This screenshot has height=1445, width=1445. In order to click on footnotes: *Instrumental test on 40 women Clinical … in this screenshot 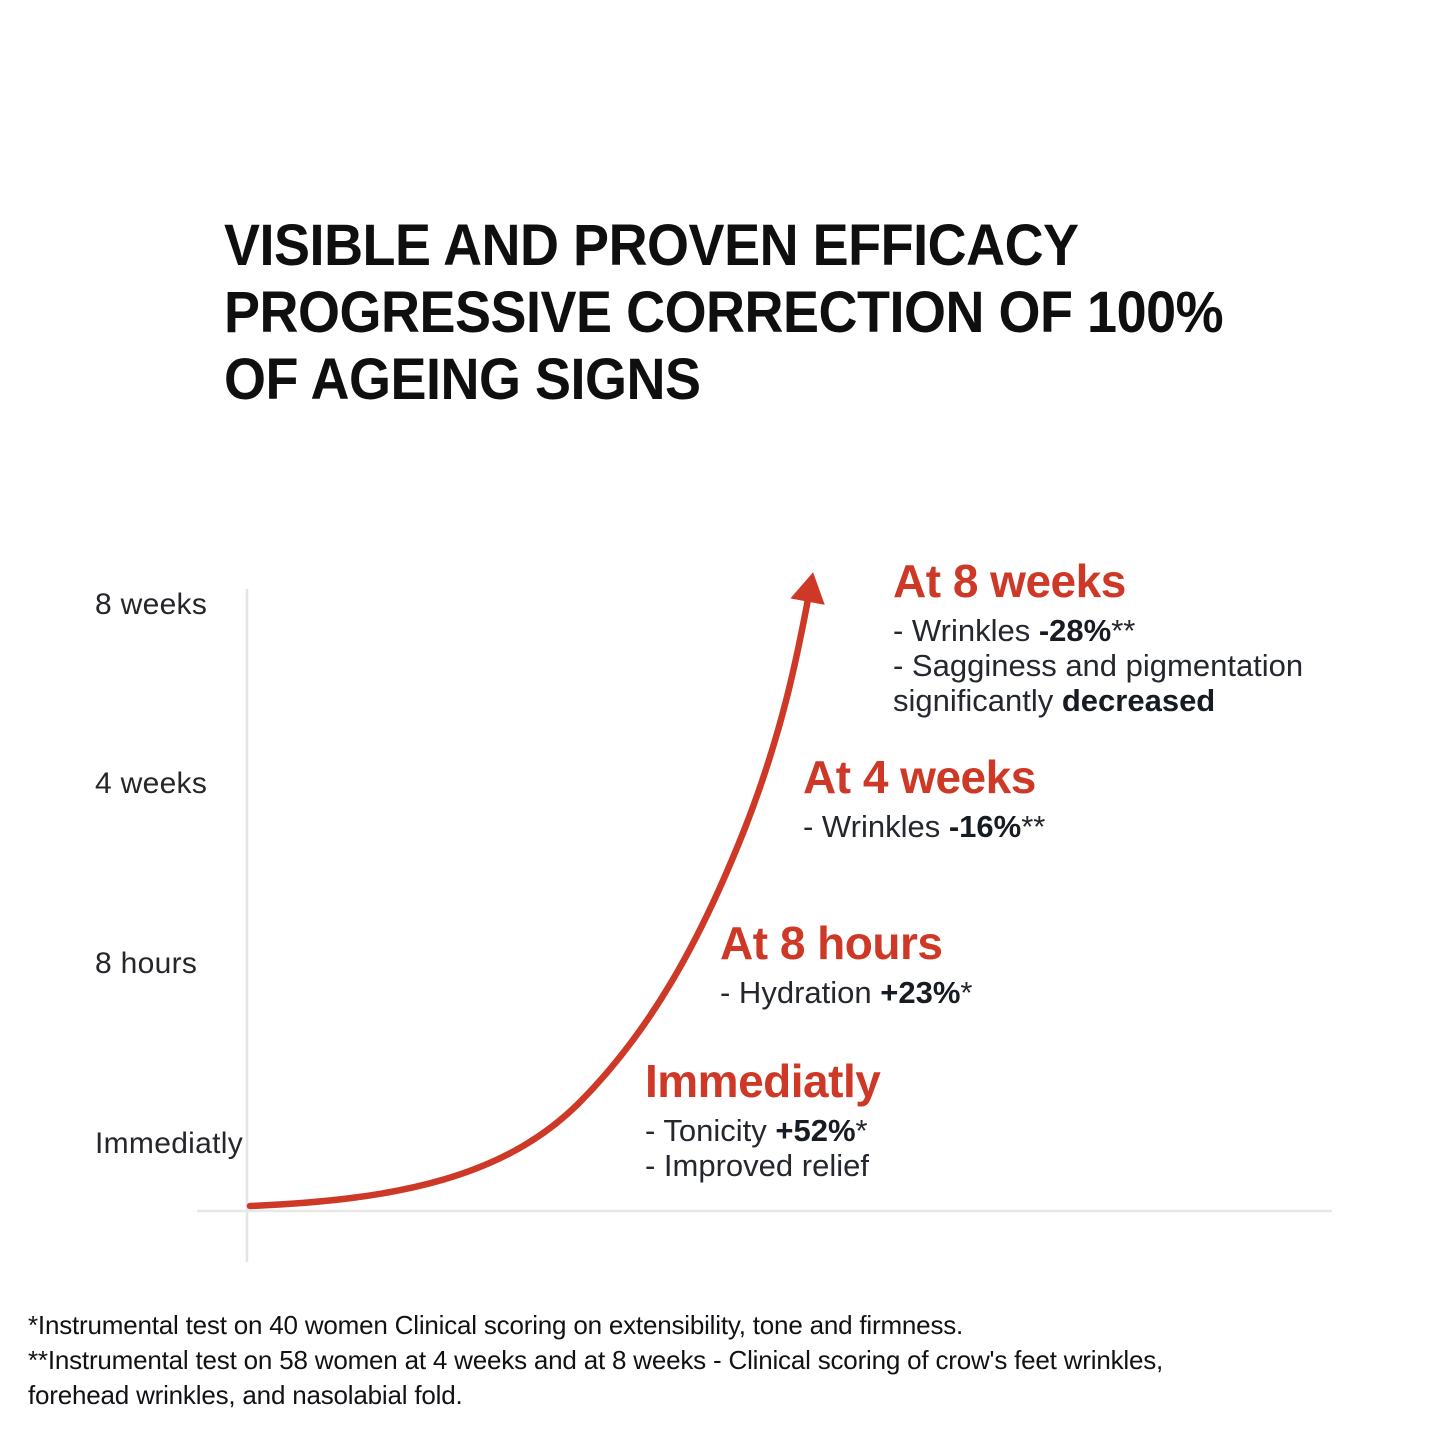, I will do `click(595, 1360)`.